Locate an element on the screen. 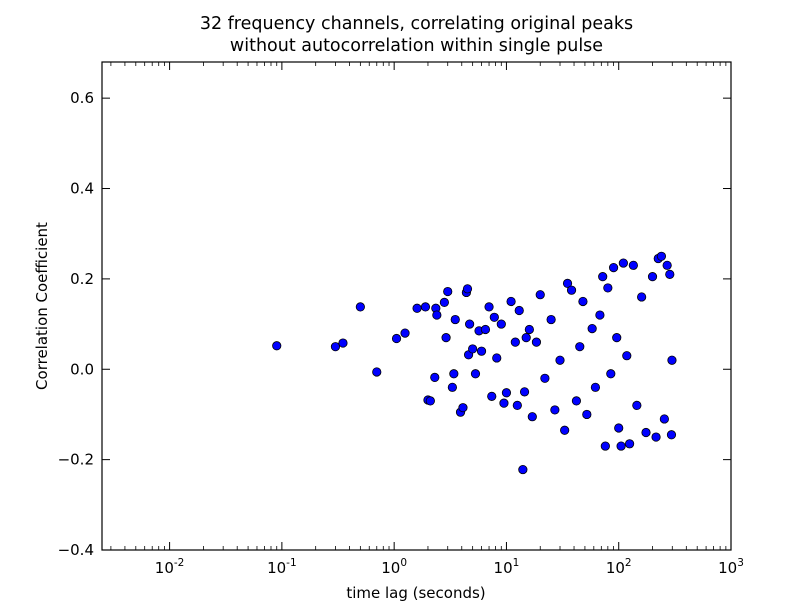 The width and height of the screenshot is (812, 612). x-tick-label: 10⁻² is located at coordinates (170, 567).